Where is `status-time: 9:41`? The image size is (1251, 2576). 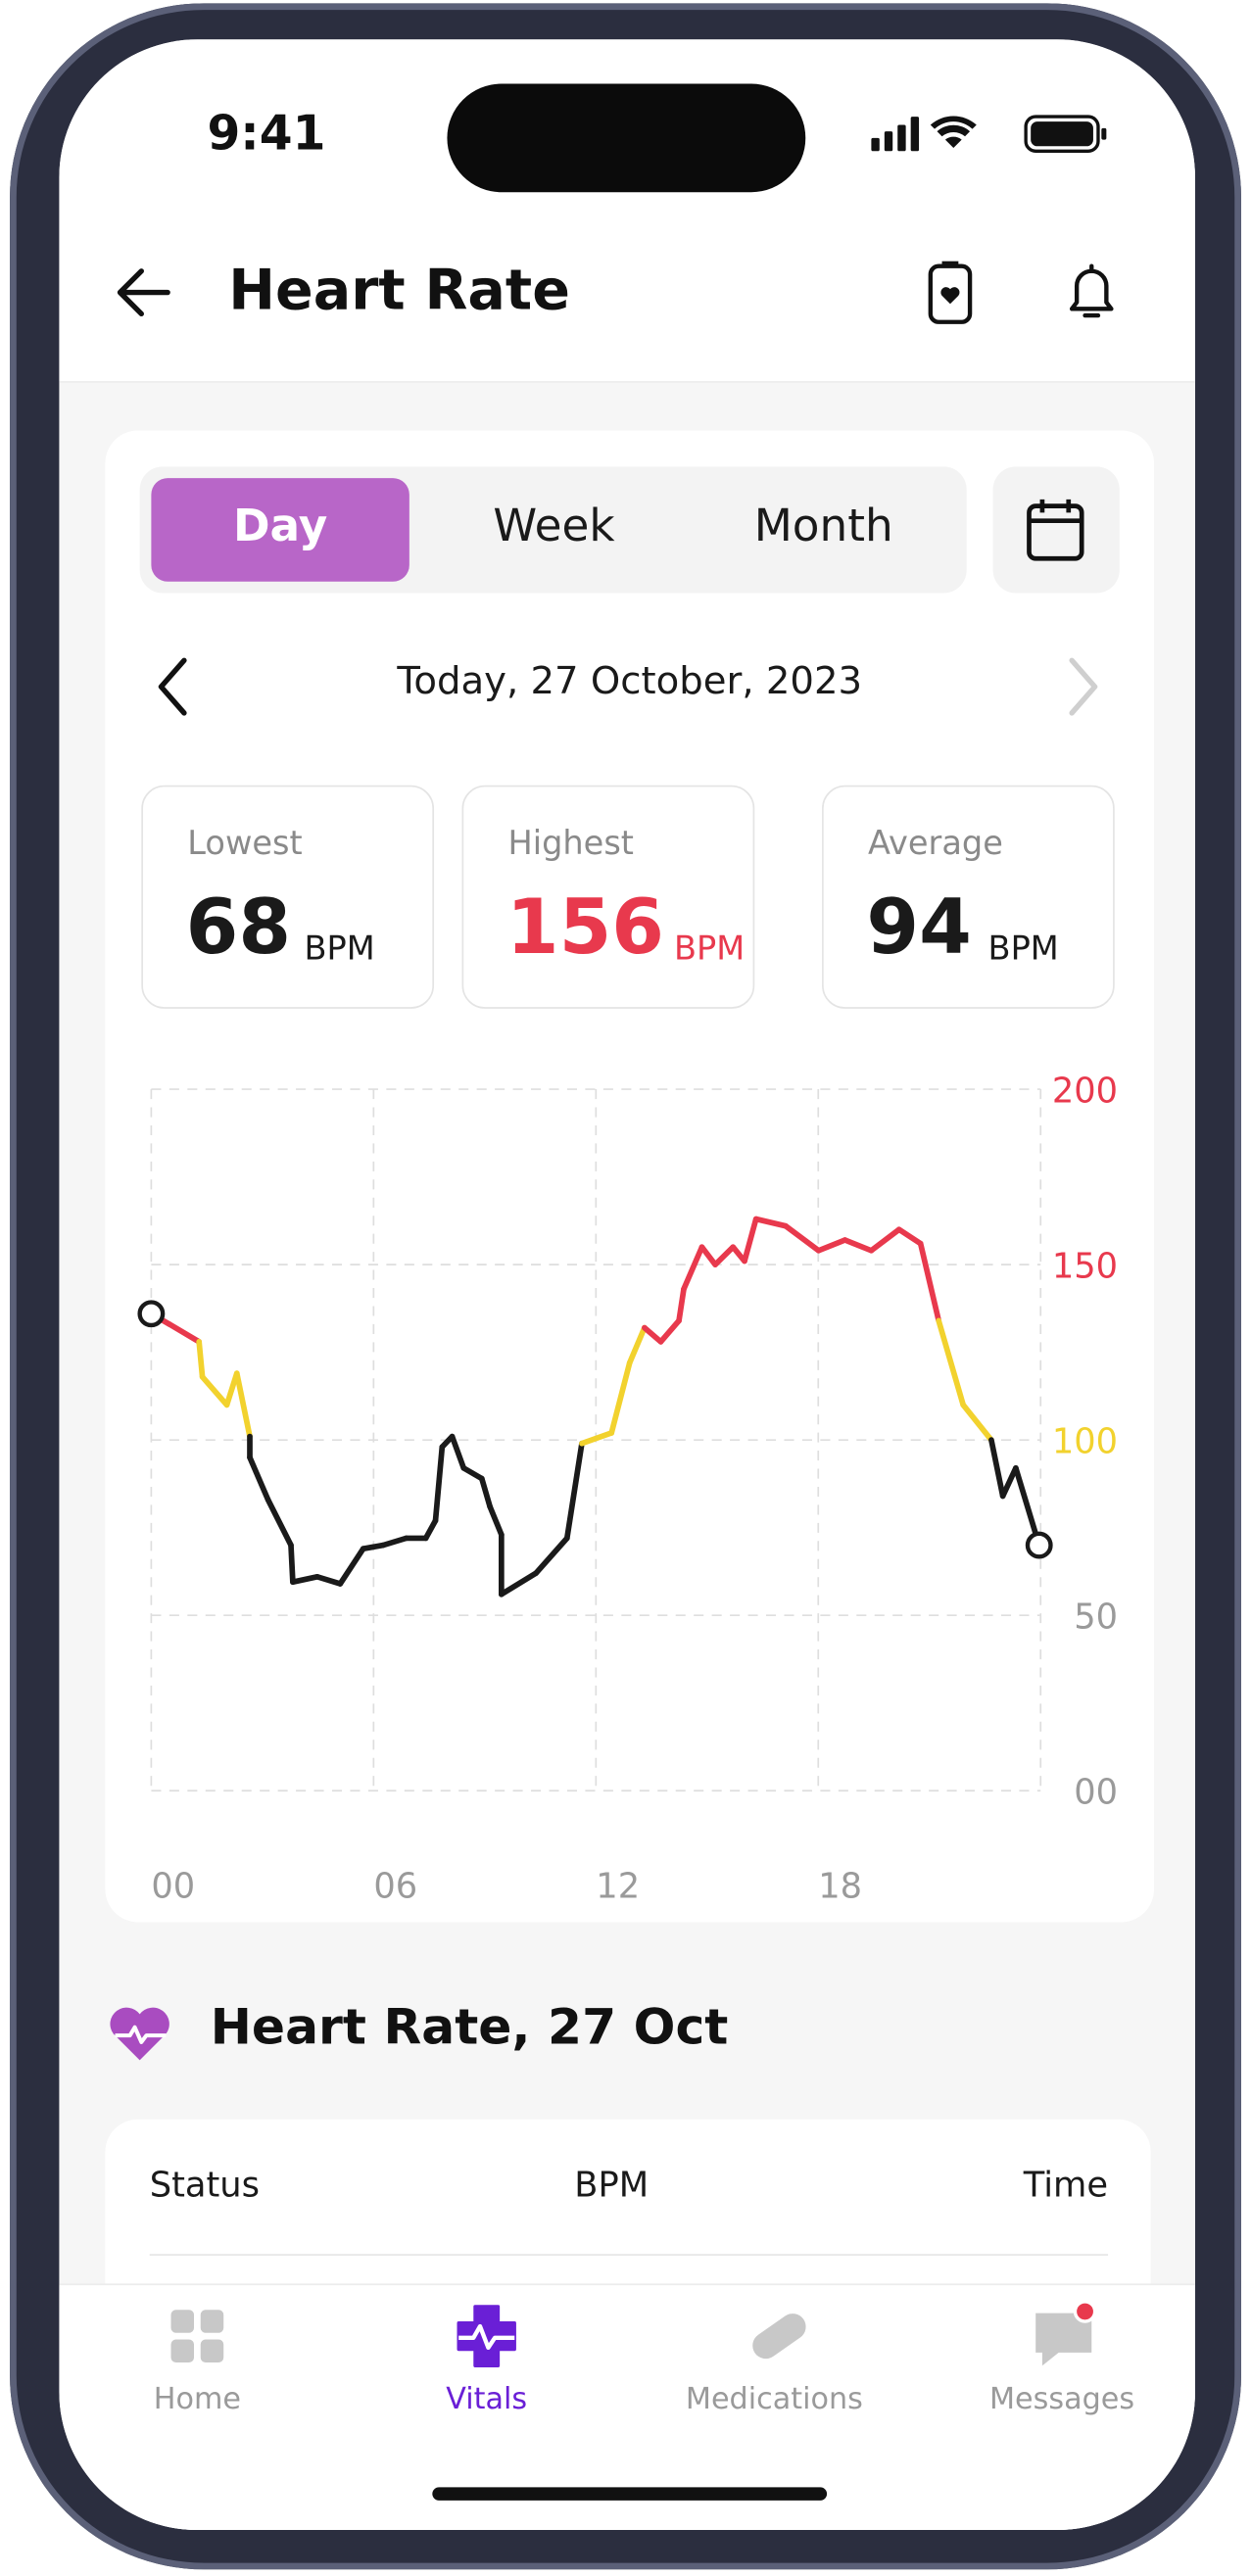
status-time: 9:41 is located at coordinates (267, 133).